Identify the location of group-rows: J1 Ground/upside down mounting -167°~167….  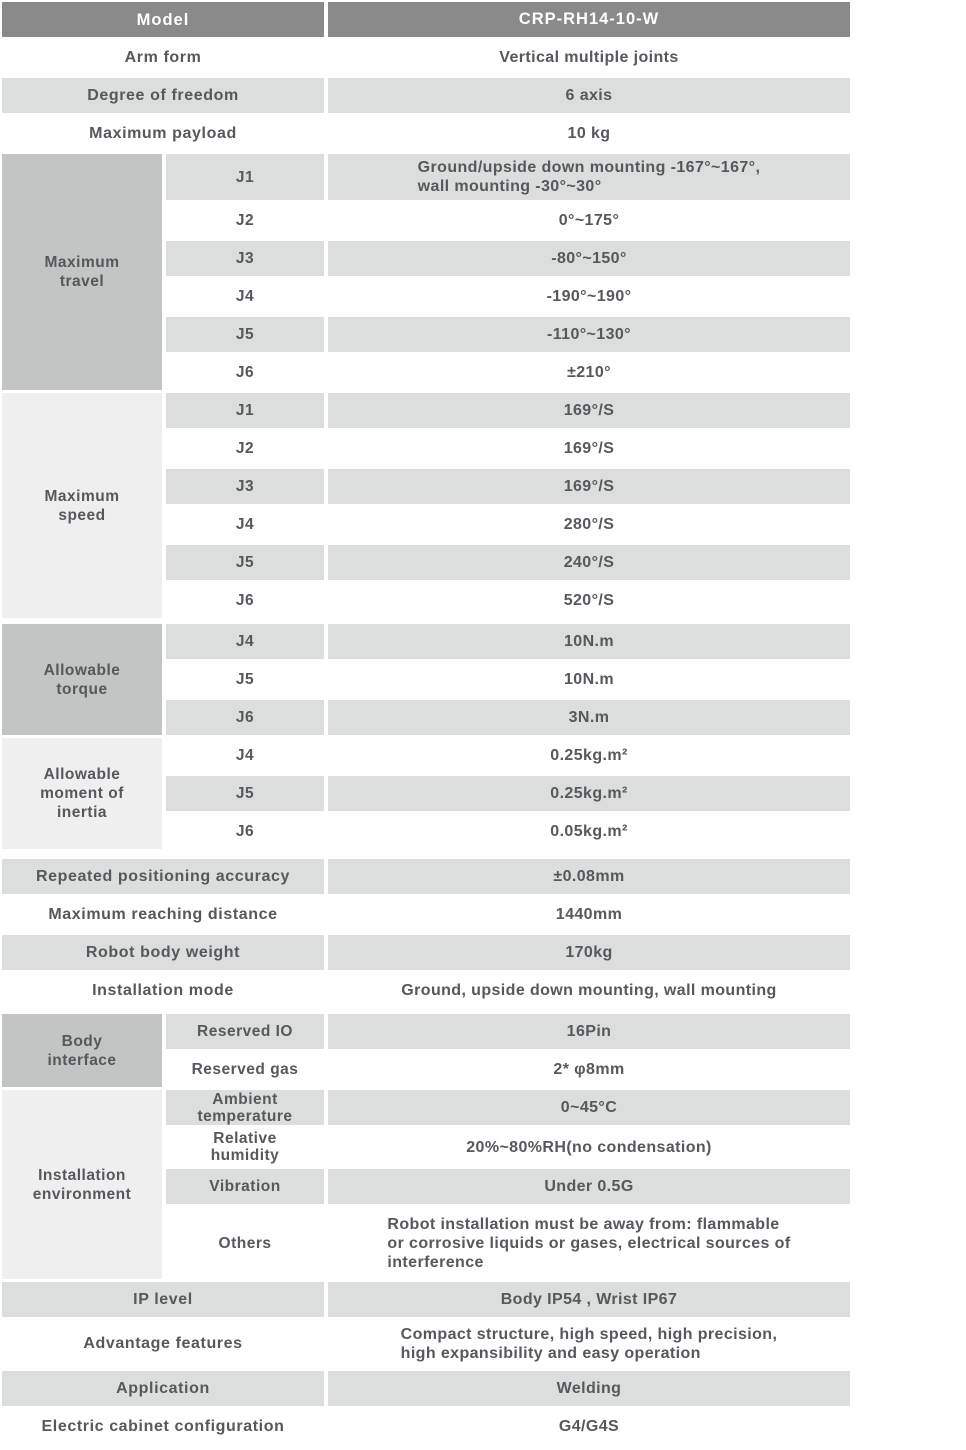
(508, 272).